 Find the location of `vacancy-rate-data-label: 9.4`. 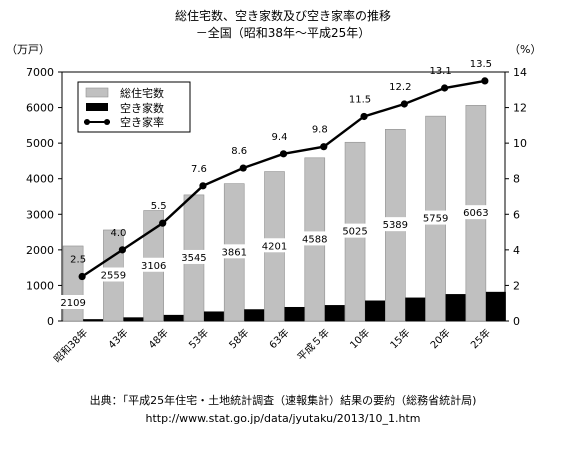

vacancy-rate-data-label: 9.4 is located at coordinates (280, 137).